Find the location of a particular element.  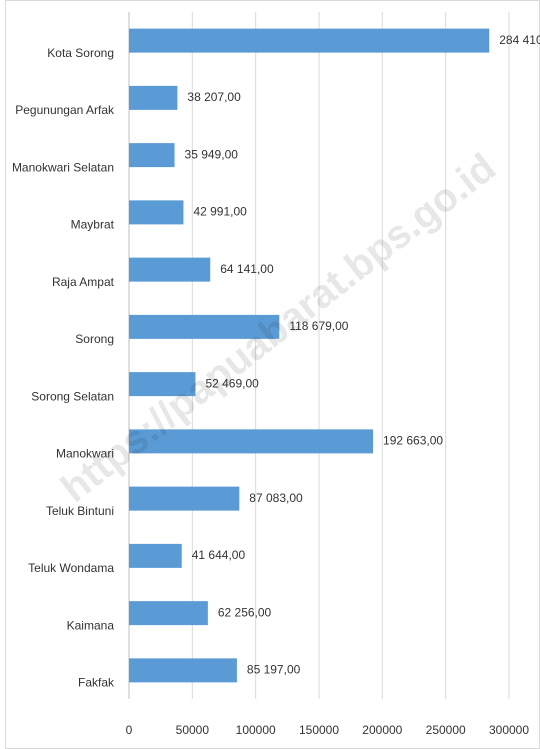

x-tick-label: 300000 is located at coordinates (509, 730).